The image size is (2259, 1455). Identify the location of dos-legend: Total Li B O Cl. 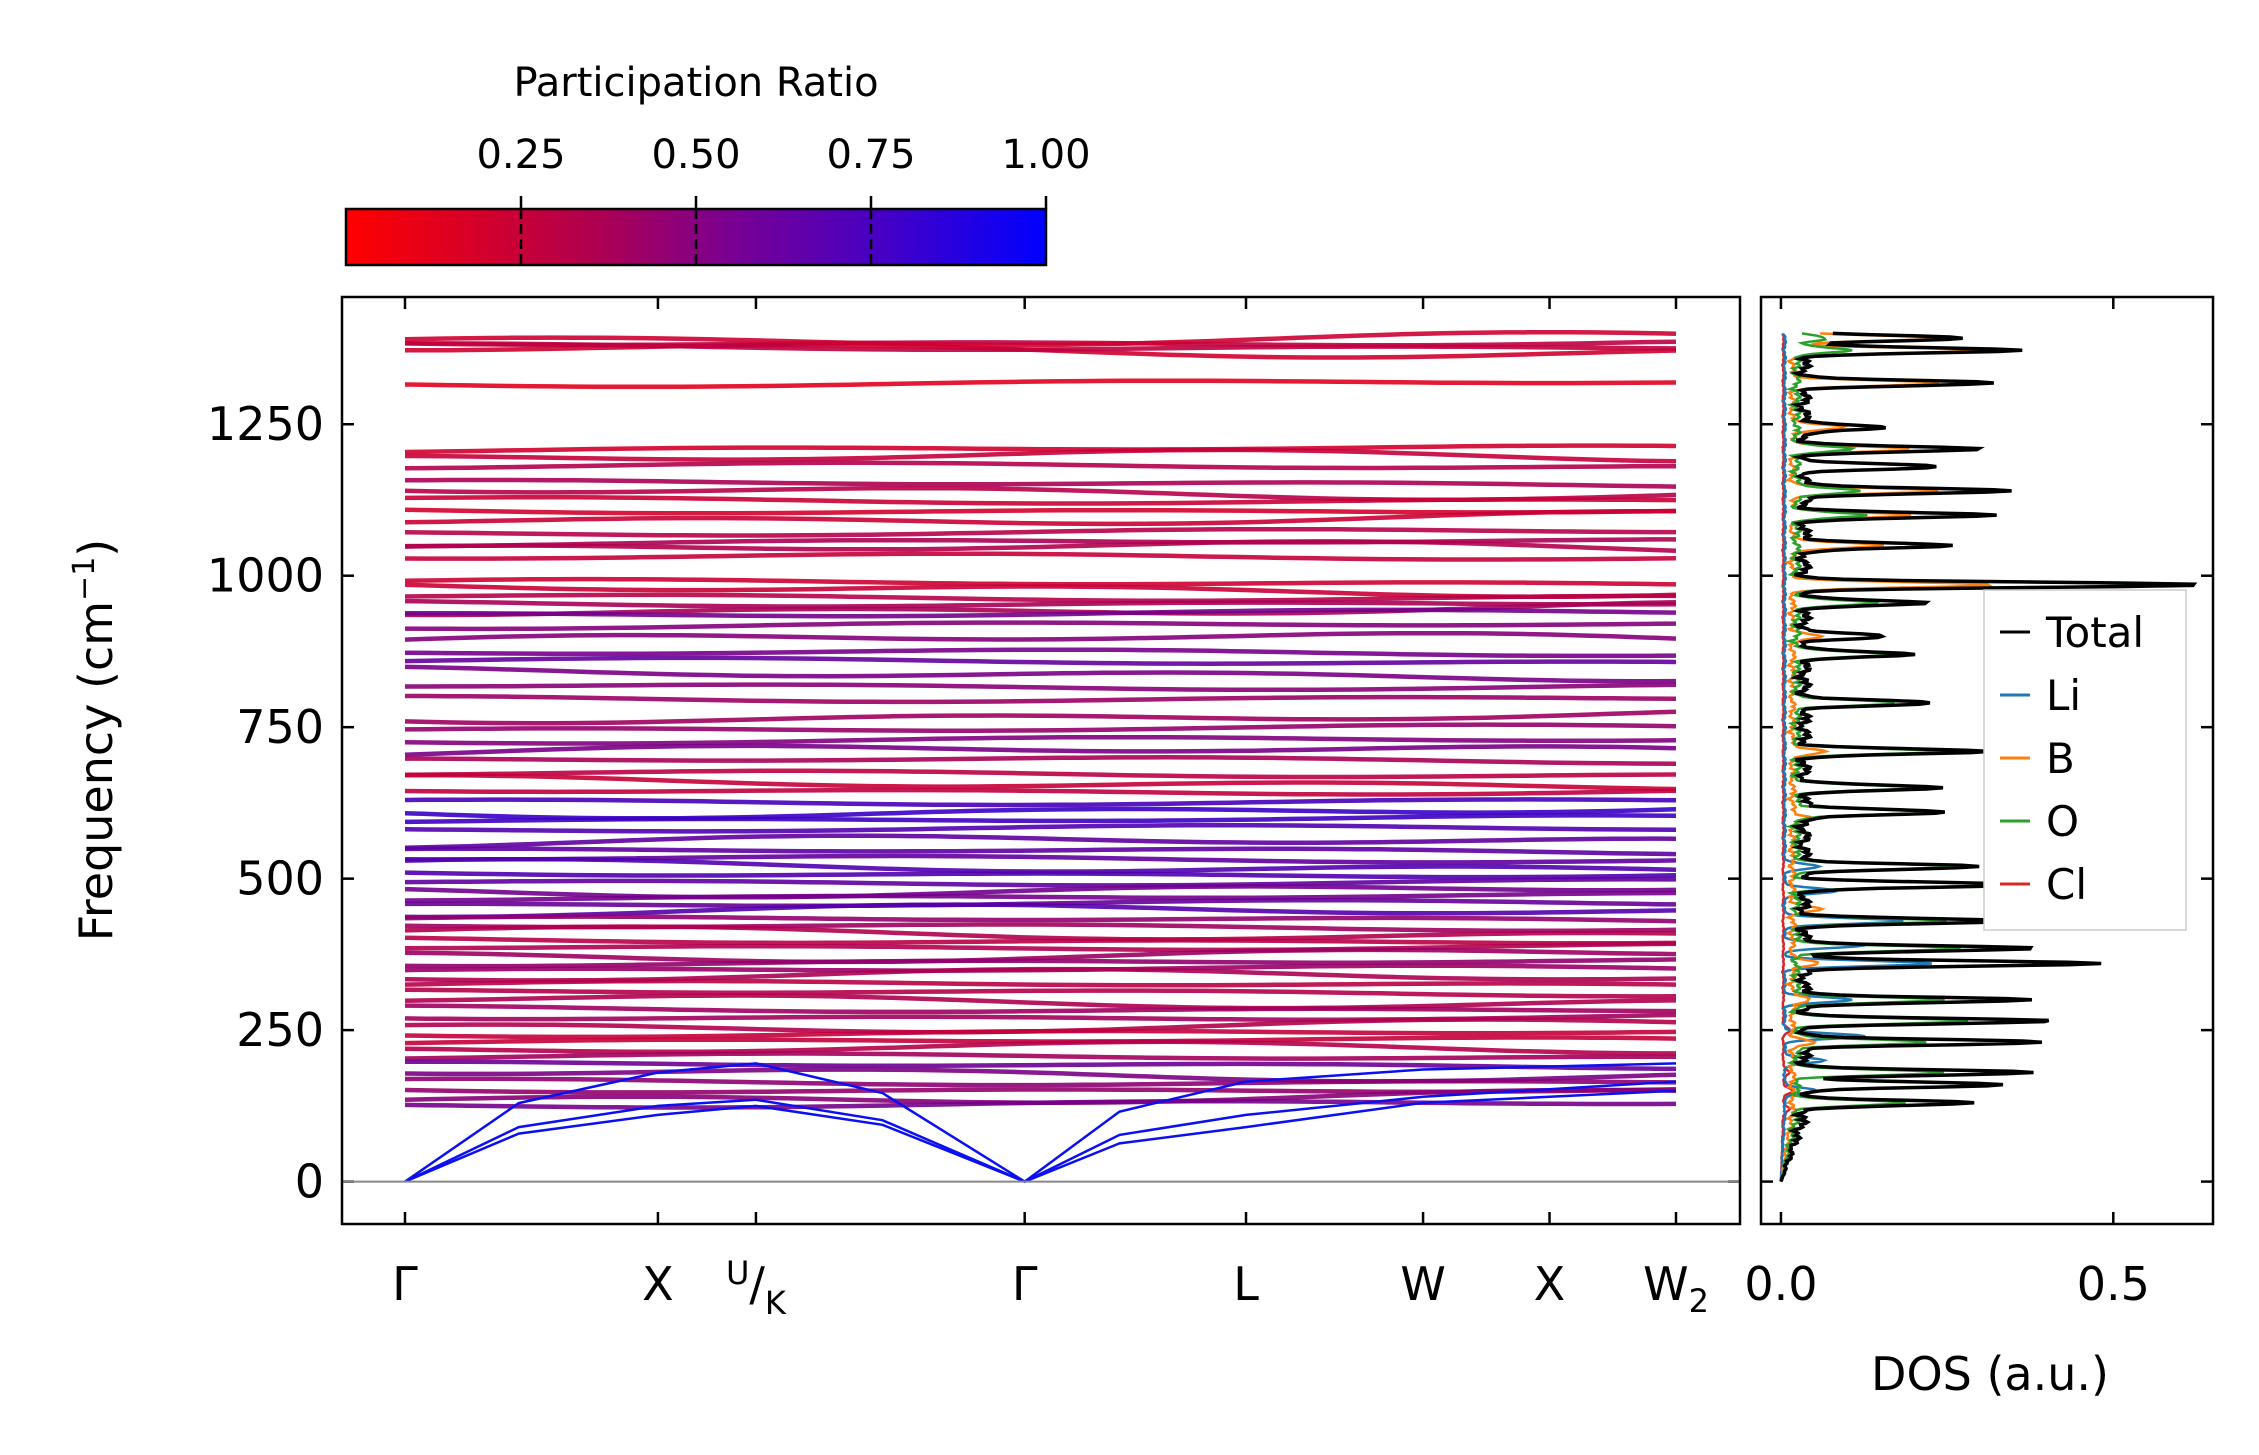
(2085, 760).